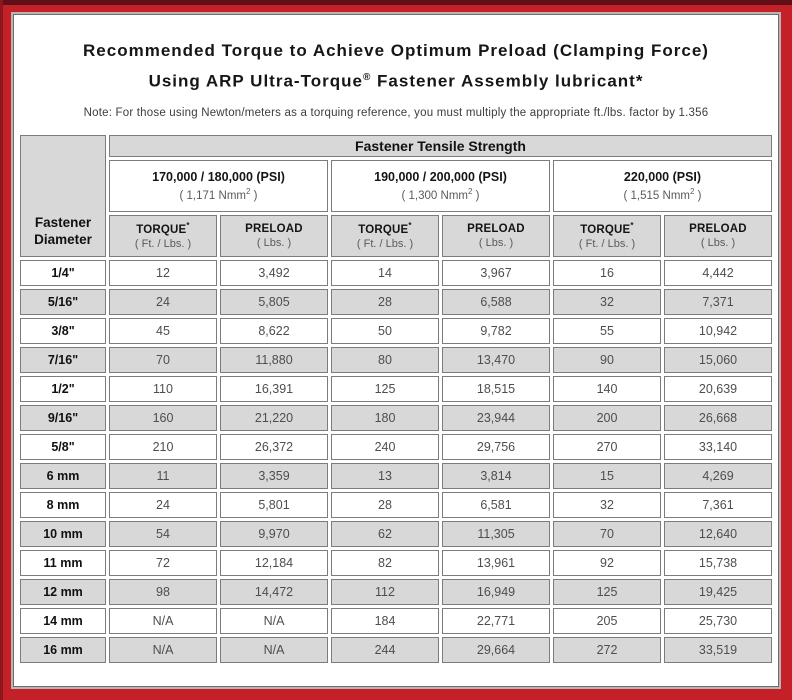  What do you see at coordinates (507, 81) in the screenshot?
I see `title-line-2-text-after: Fastener Assembly lubricant*` at bounding box center [507, 81].